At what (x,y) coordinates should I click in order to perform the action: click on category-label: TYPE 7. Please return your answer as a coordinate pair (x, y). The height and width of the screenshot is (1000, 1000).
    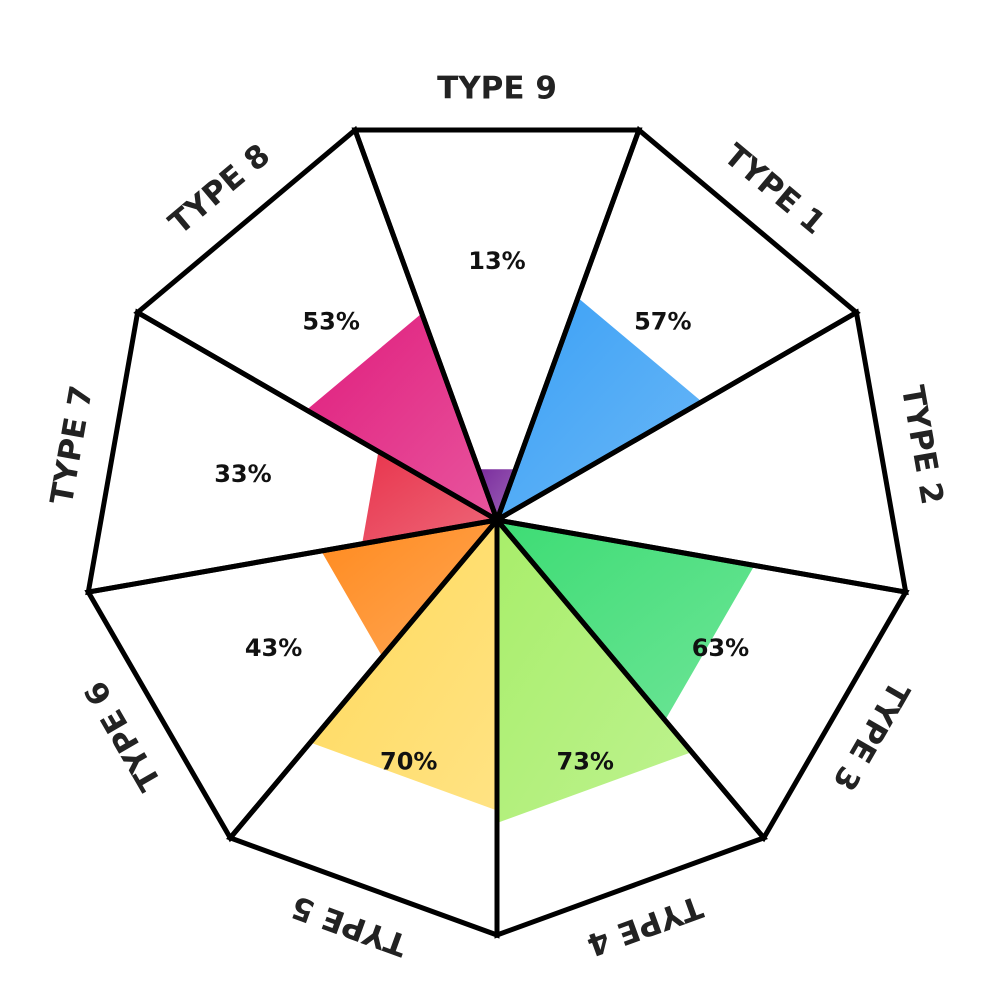
    Looking at the image, I should click on (72, 445).